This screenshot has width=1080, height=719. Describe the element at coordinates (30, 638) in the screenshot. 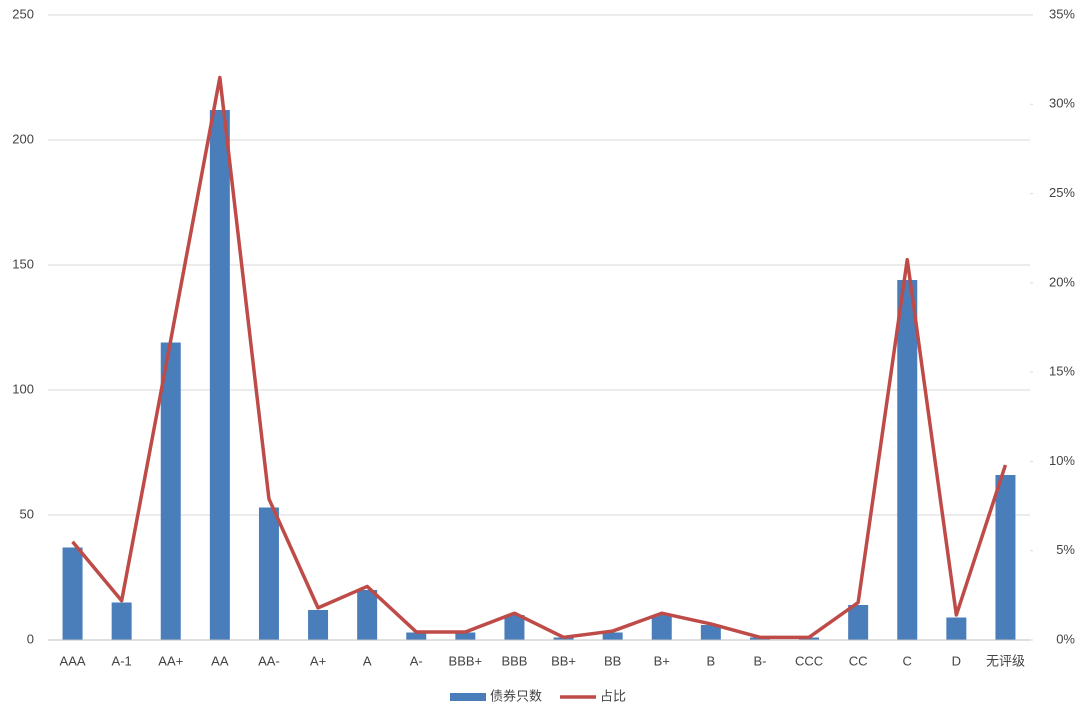

I see `y-tick-label: 0` at that location.